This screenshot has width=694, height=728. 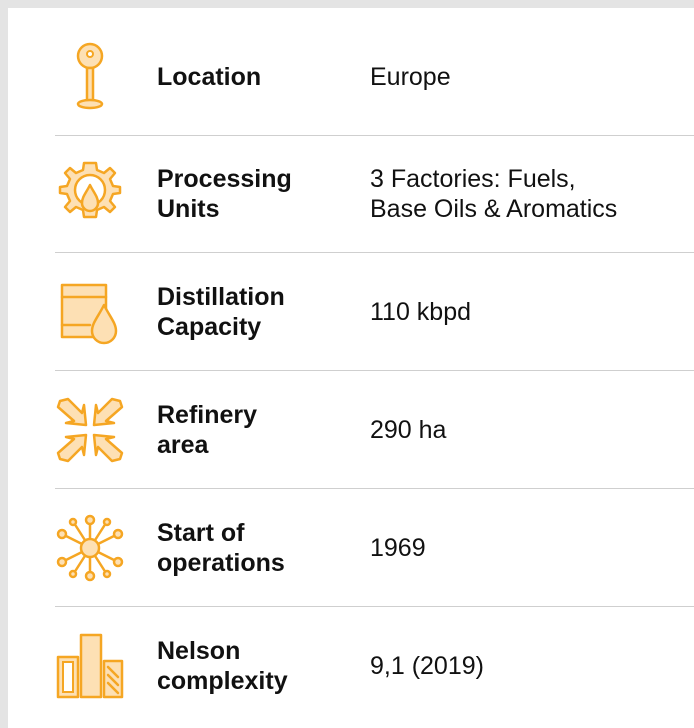 I want to click on label: Nelson complexity, so click(x=222, y=665).